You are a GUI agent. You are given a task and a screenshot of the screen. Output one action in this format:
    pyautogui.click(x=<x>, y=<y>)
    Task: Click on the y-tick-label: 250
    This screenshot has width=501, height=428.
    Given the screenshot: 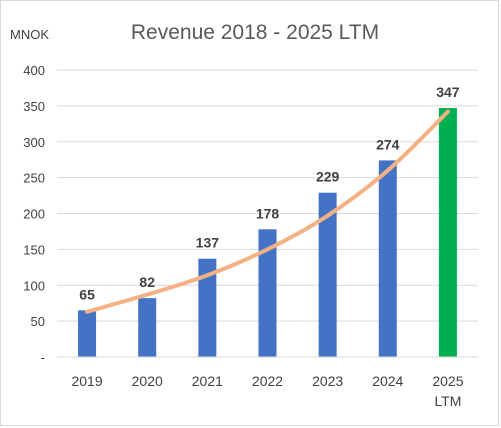 What is the action you would take?
    pyautogui.click(x=34, y=178)
    